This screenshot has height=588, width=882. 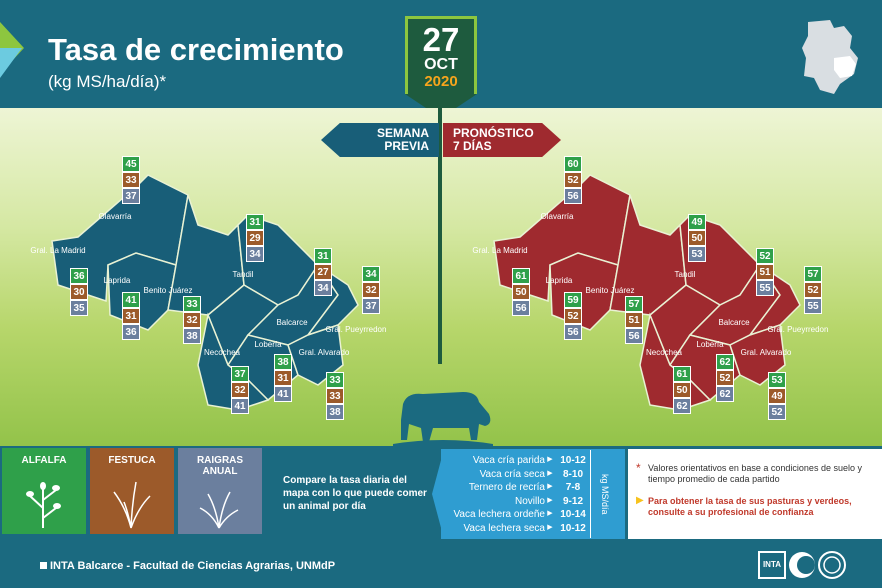 What do you see at coordinates (813, 306) in the screenshot?
I see `forecast-raigras-value: 55` at bounding box center [813, 306].